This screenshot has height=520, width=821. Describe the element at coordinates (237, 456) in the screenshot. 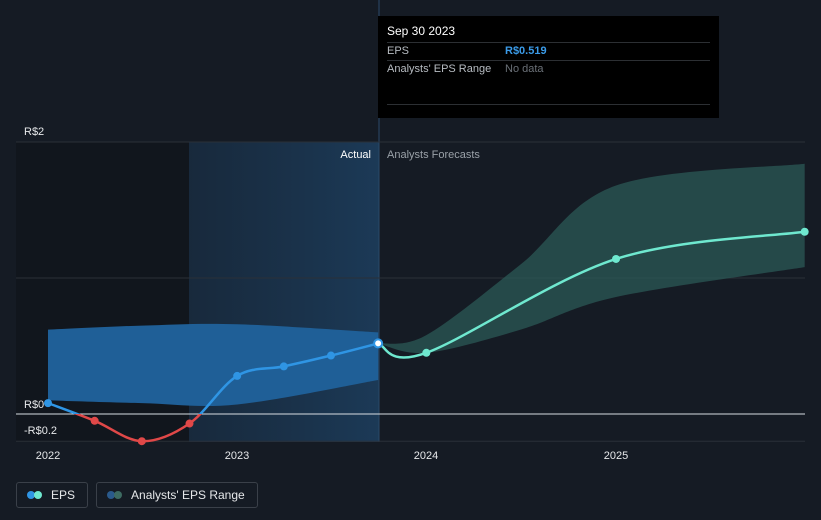

I see `x-tick-2023: 2023` at that location.